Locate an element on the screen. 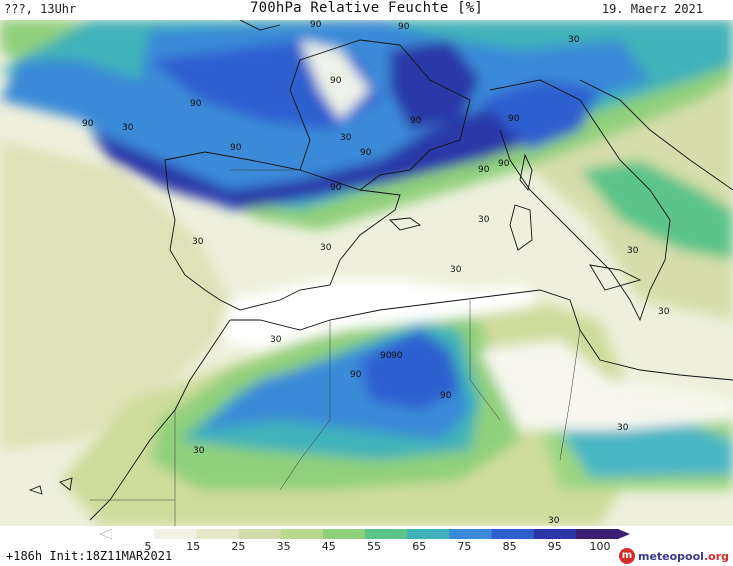 The width and height of the screenshot is (733, 566). map-title: 700hPa Relative Feuchte [%] is located at coordinates (366, 8).